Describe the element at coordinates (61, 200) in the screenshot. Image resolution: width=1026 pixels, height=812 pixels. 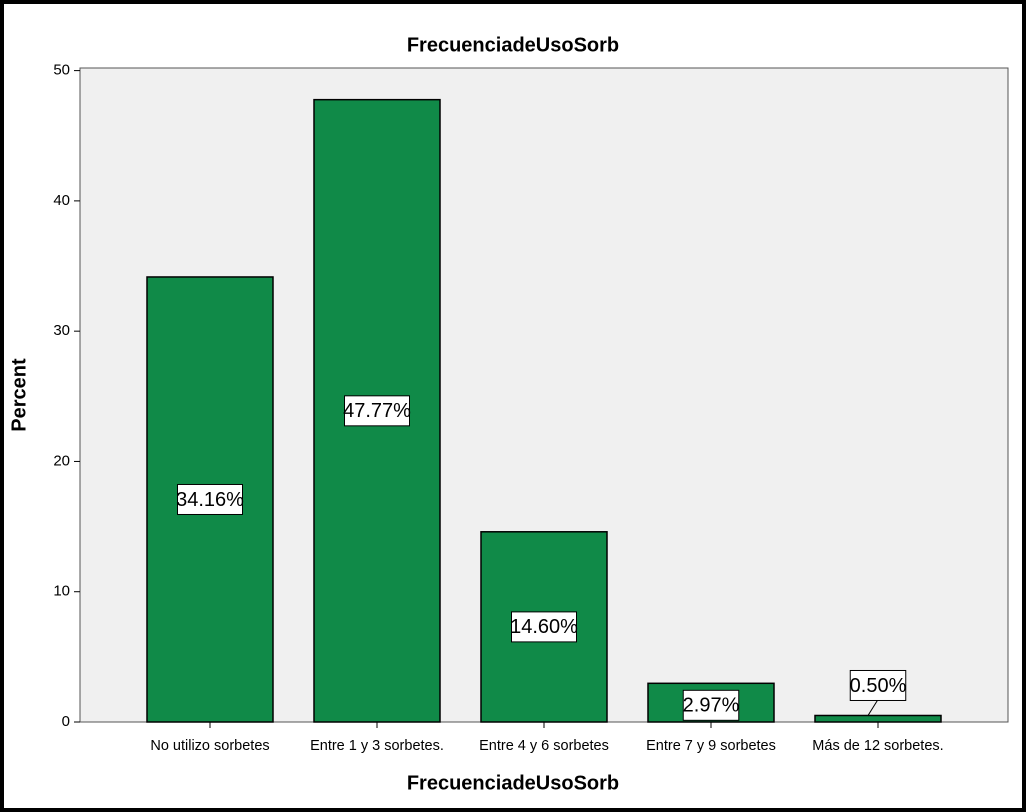
I see `y-tick-label: 40` at that location.